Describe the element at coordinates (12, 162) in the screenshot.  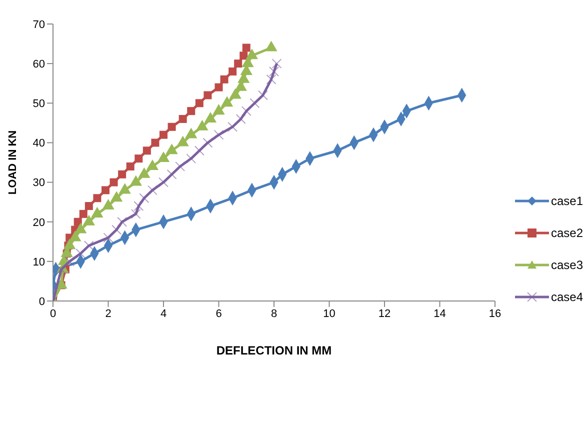
I see `y-axis-title: LOAD IN KN` at that location.